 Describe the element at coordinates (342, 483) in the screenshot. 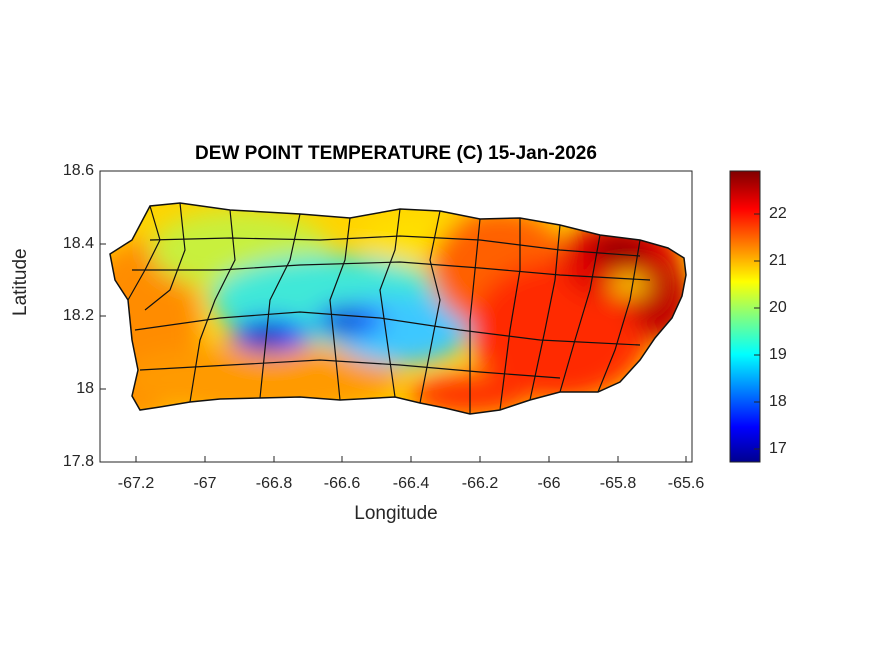

I see `x-tick-label: -66.6` at that location.